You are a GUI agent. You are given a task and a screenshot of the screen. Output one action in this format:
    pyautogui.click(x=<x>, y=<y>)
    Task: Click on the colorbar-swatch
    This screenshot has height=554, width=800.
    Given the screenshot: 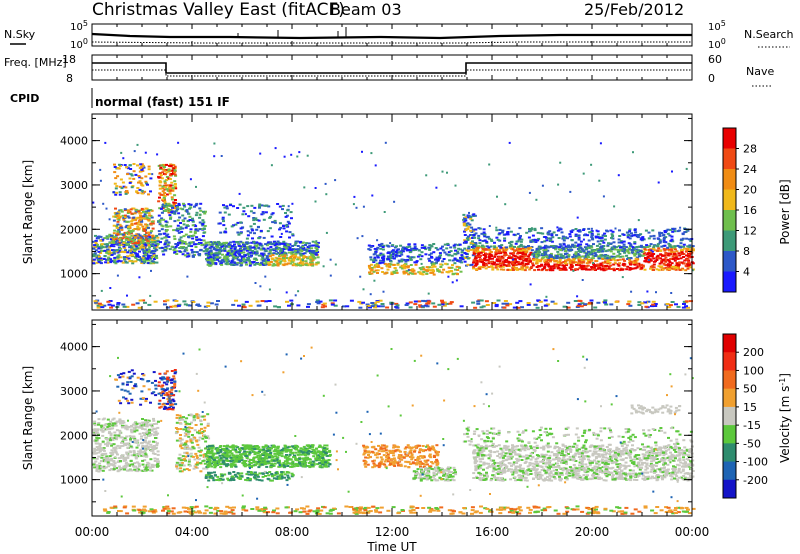 What is the action you would take?
    pyautogui.click(x=729, y=261)
    